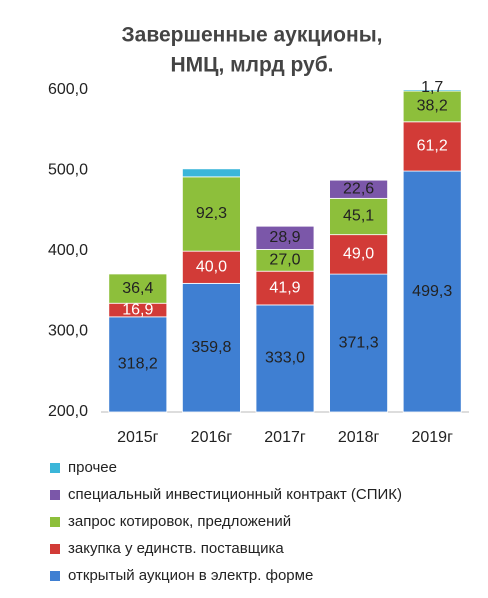  I want to click on data-label: 359,8, so click(211, 347).